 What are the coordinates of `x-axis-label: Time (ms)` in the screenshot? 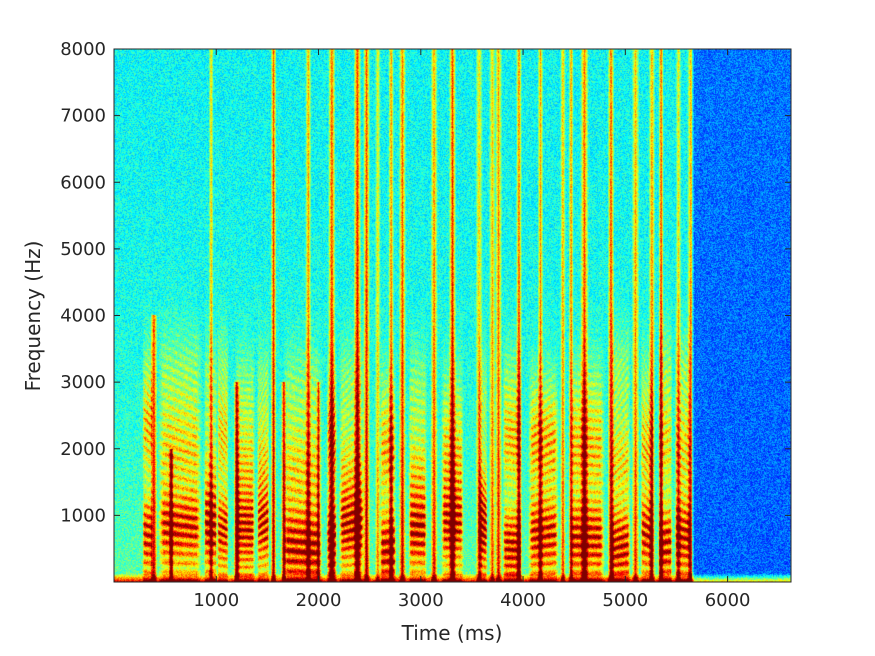 It's located at (452, 633).